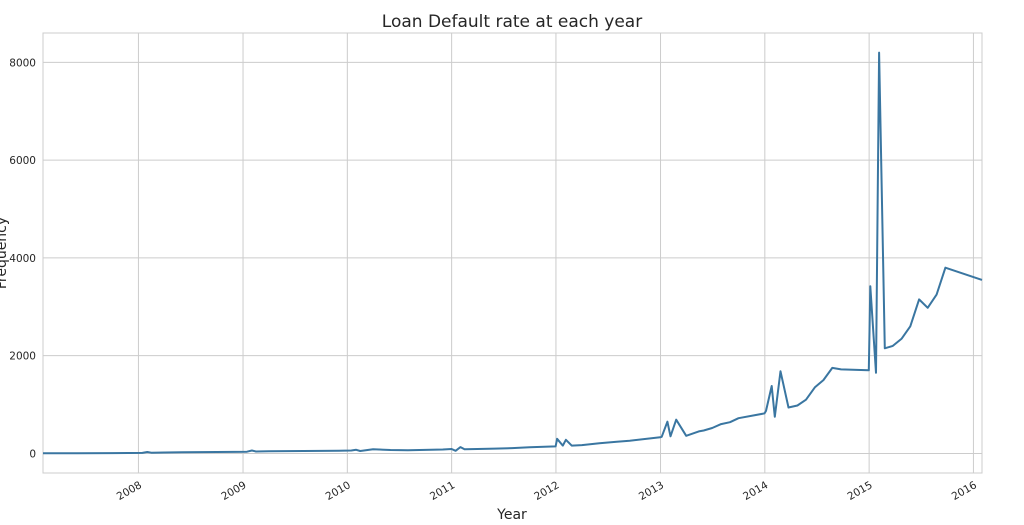 Image resolution: width=1024 pixels, height=525 pixels. I want to click on x-axis-ticks: 2008 2009 2010 2011 2012 2013 2014 2015 2016, so click(547, 491).